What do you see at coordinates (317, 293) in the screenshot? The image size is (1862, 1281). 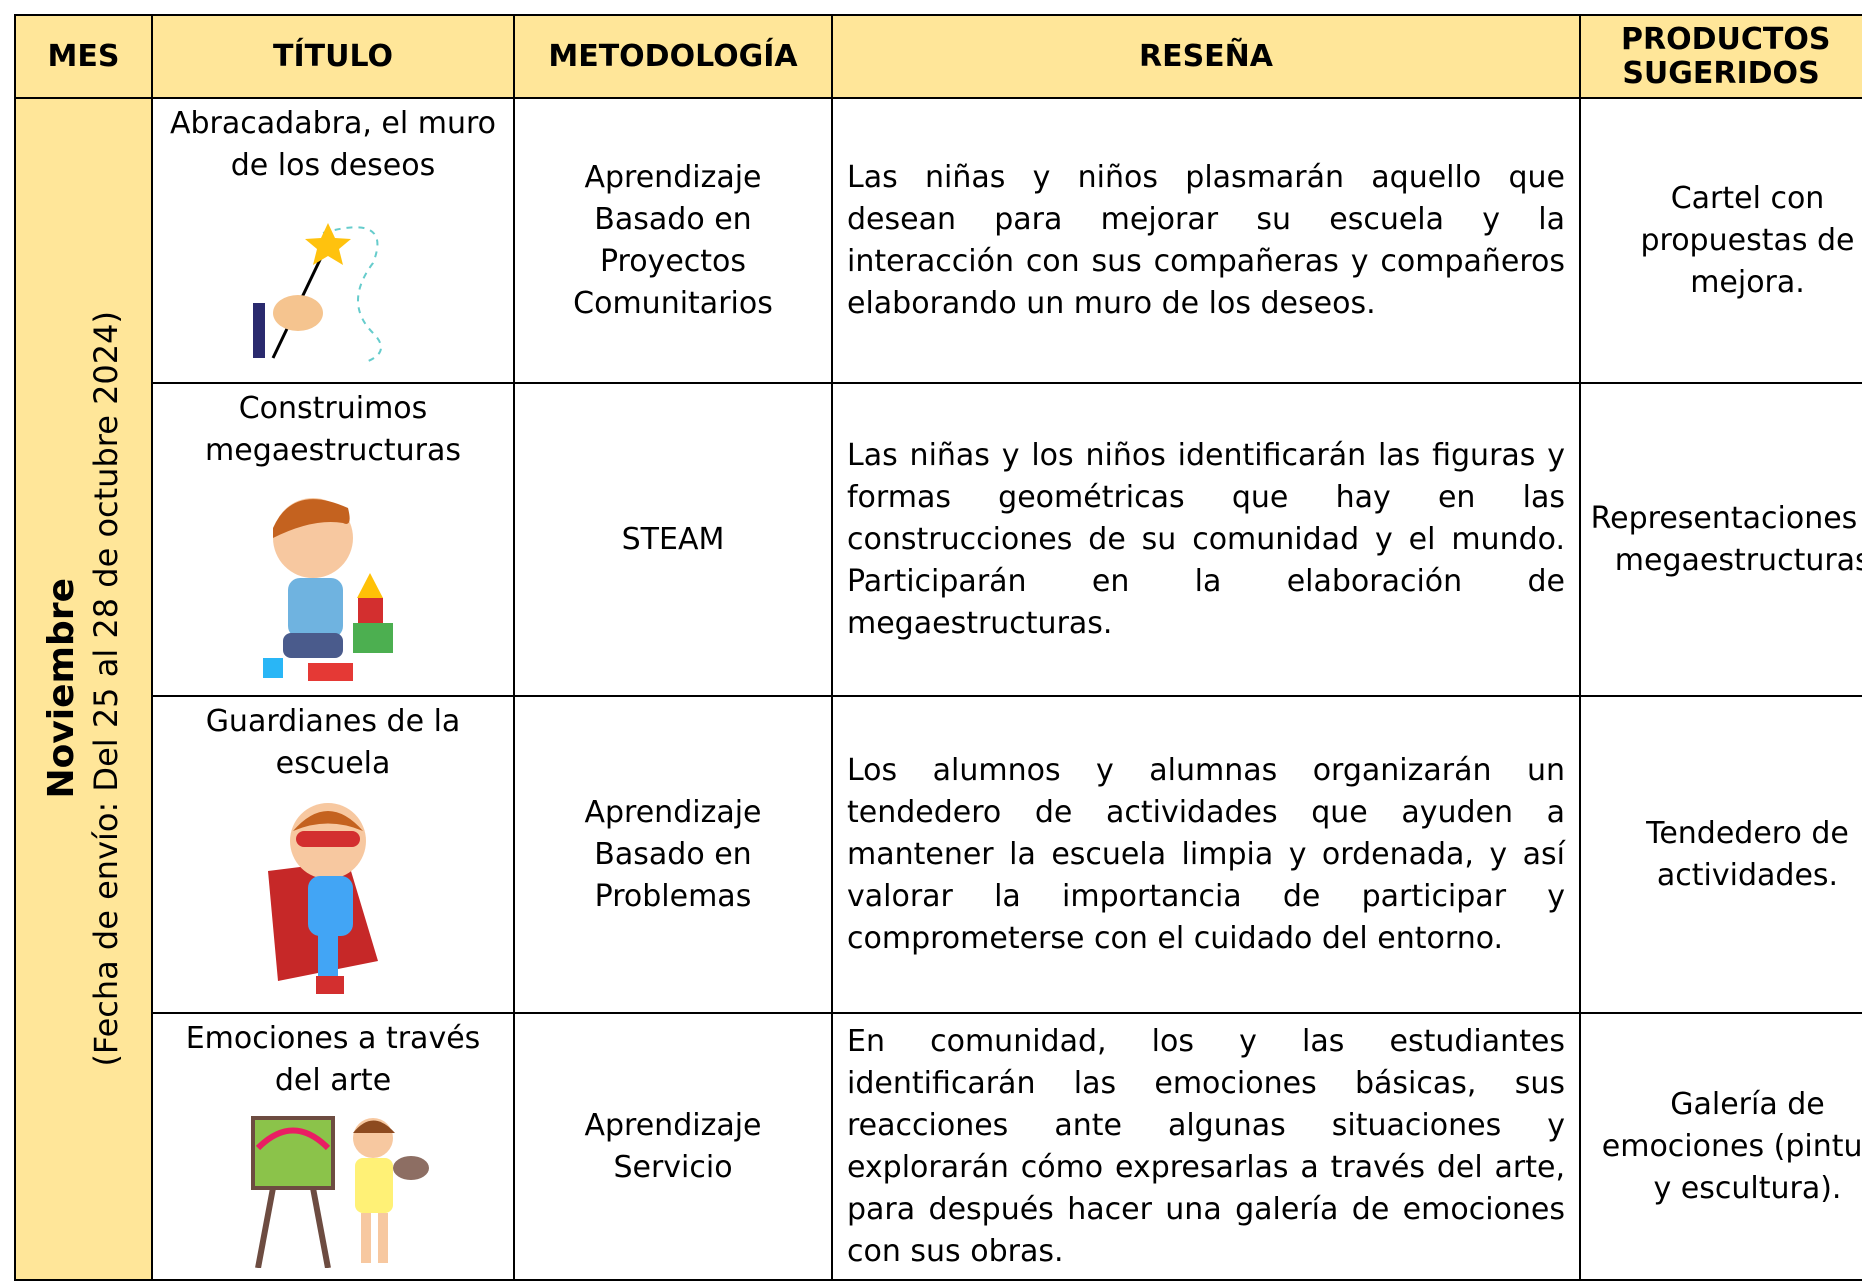 I see `wand-illustration` at bounding box center [317, 293].